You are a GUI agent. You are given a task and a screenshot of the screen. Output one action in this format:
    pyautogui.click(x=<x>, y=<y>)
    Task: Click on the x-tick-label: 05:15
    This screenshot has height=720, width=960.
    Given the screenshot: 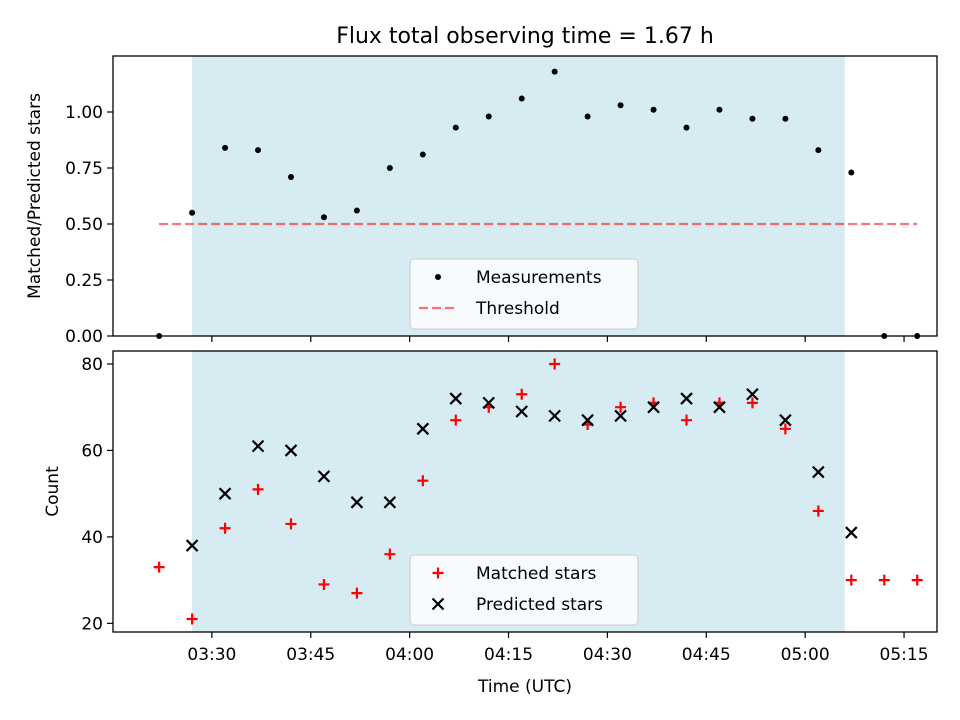 What is the action you would take?
    pyautogui.click(x=904, y=655)
    